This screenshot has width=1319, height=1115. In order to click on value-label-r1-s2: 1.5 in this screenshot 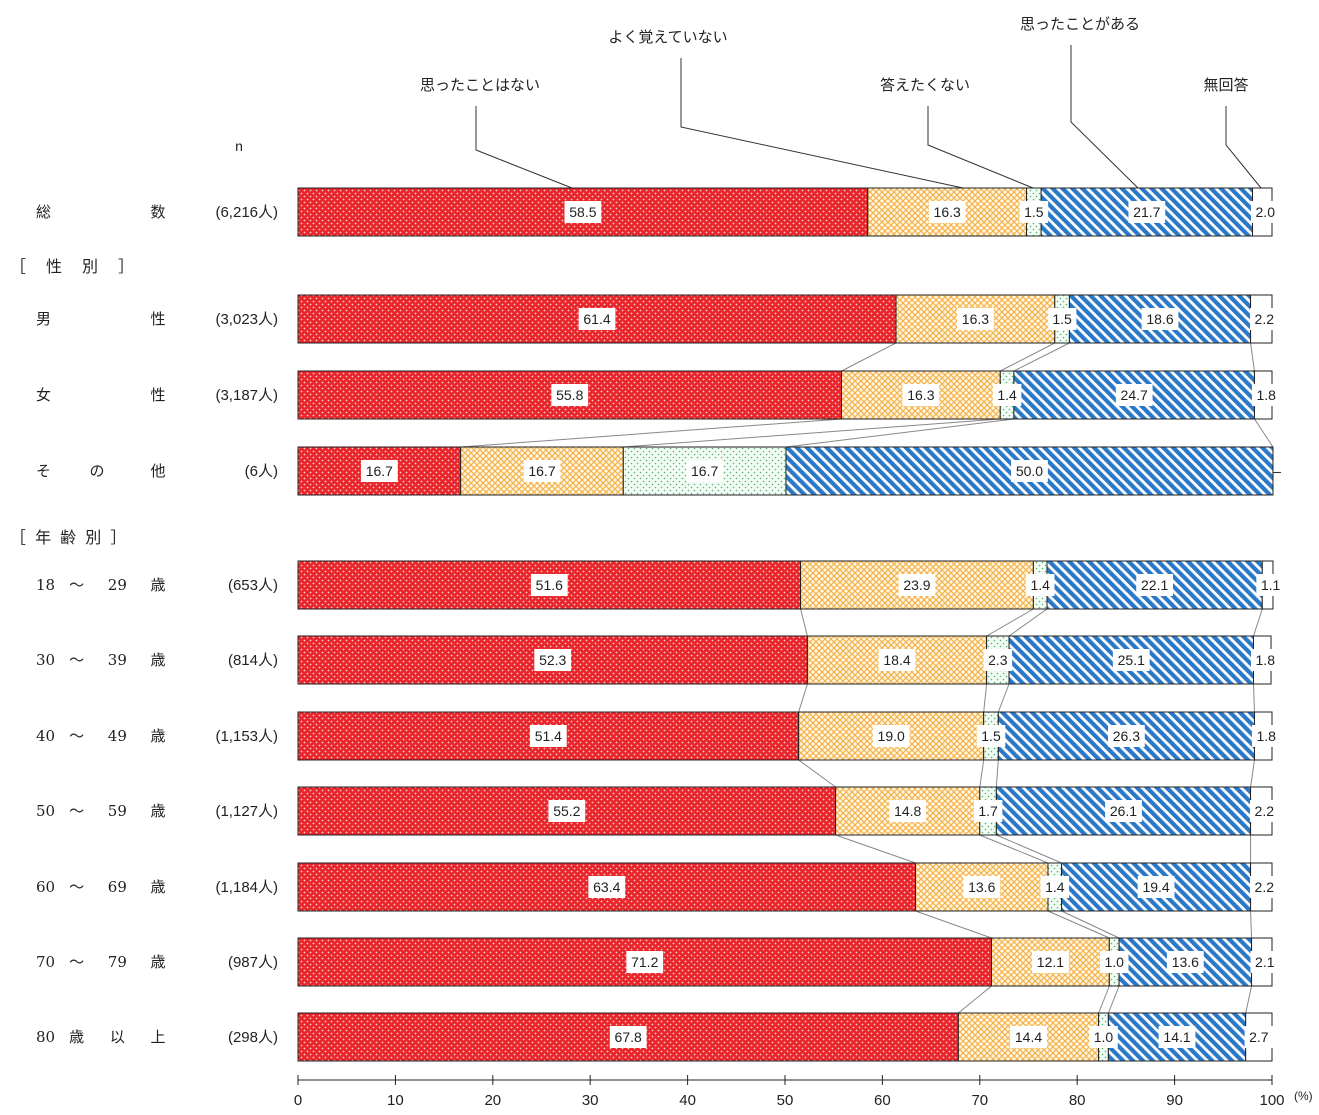, I will do `click(1062, 319)`.